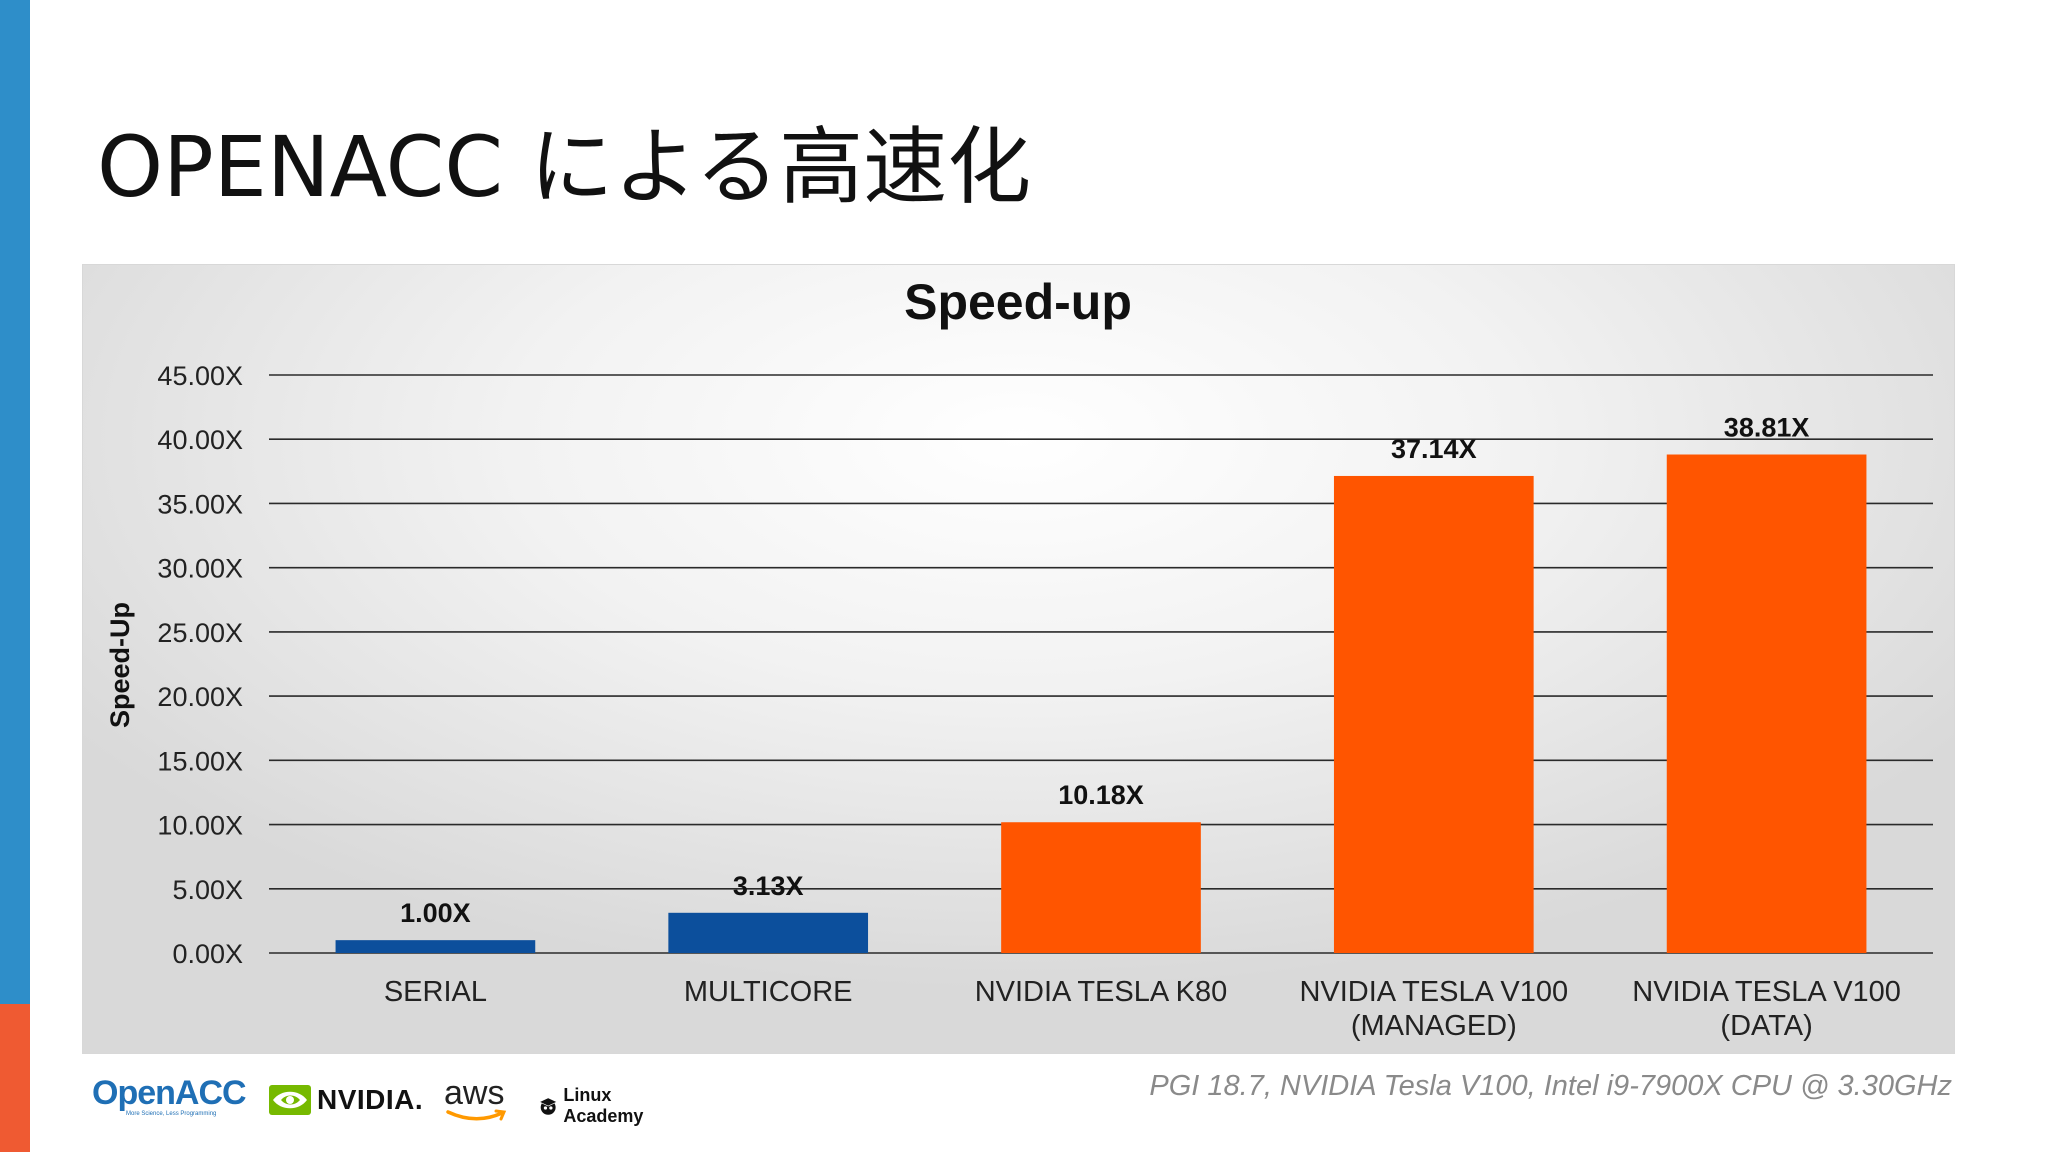  I want to click on data-label: 37.14X, so click(1434, 449).